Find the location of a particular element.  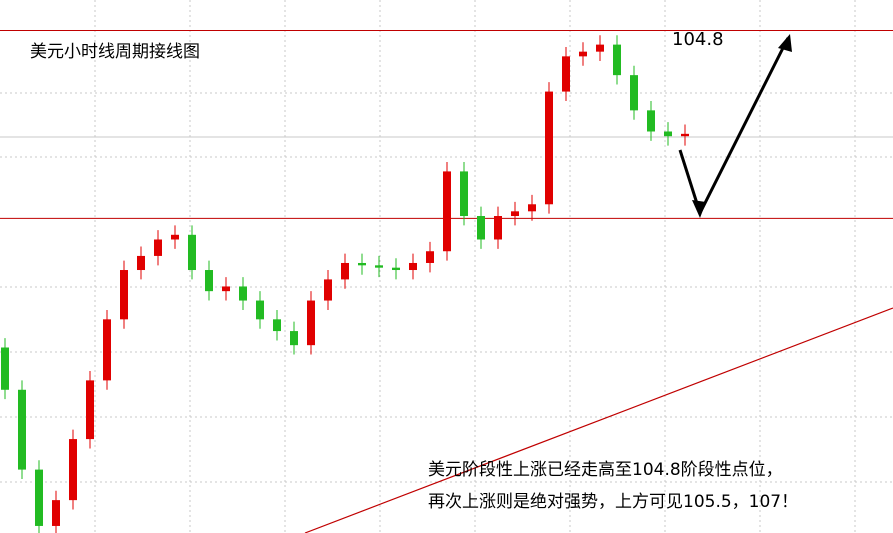

level-label: 104.8 is located at coordinates (698, 39).